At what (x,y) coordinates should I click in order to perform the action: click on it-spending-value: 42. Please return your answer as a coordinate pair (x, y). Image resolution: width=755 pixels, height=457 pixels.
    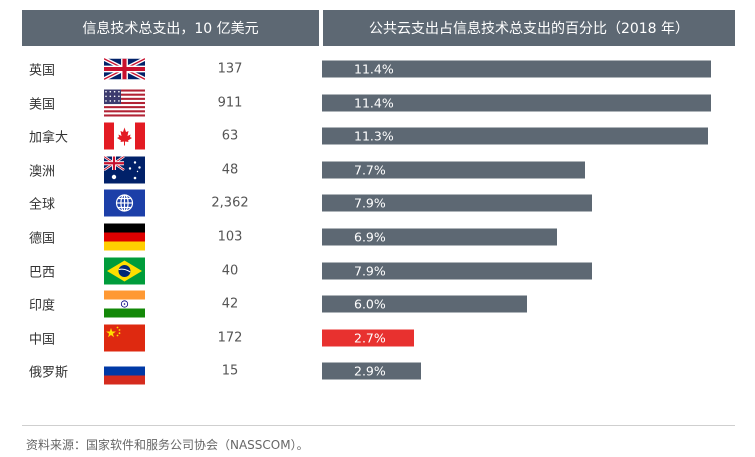
    Looking at the image, I should click on (230, 304).